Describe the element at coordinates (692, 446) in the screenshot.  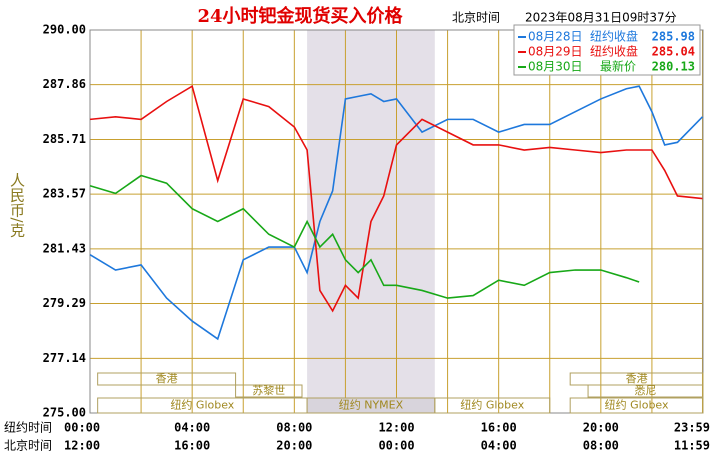
I see `x-tick-label-beijing: 11:59` at that location.